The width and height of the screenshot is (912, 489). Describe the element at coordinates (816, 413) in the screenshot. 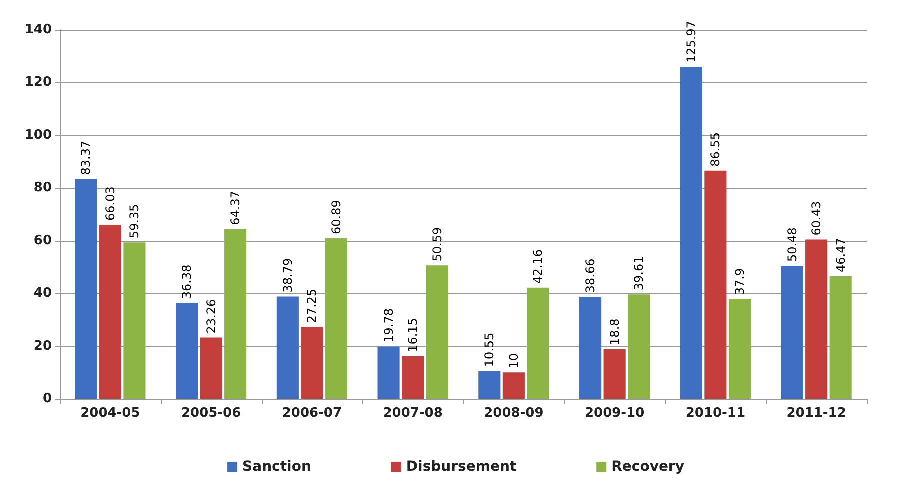

I see `x-tick-label: 2011-12` at that location.